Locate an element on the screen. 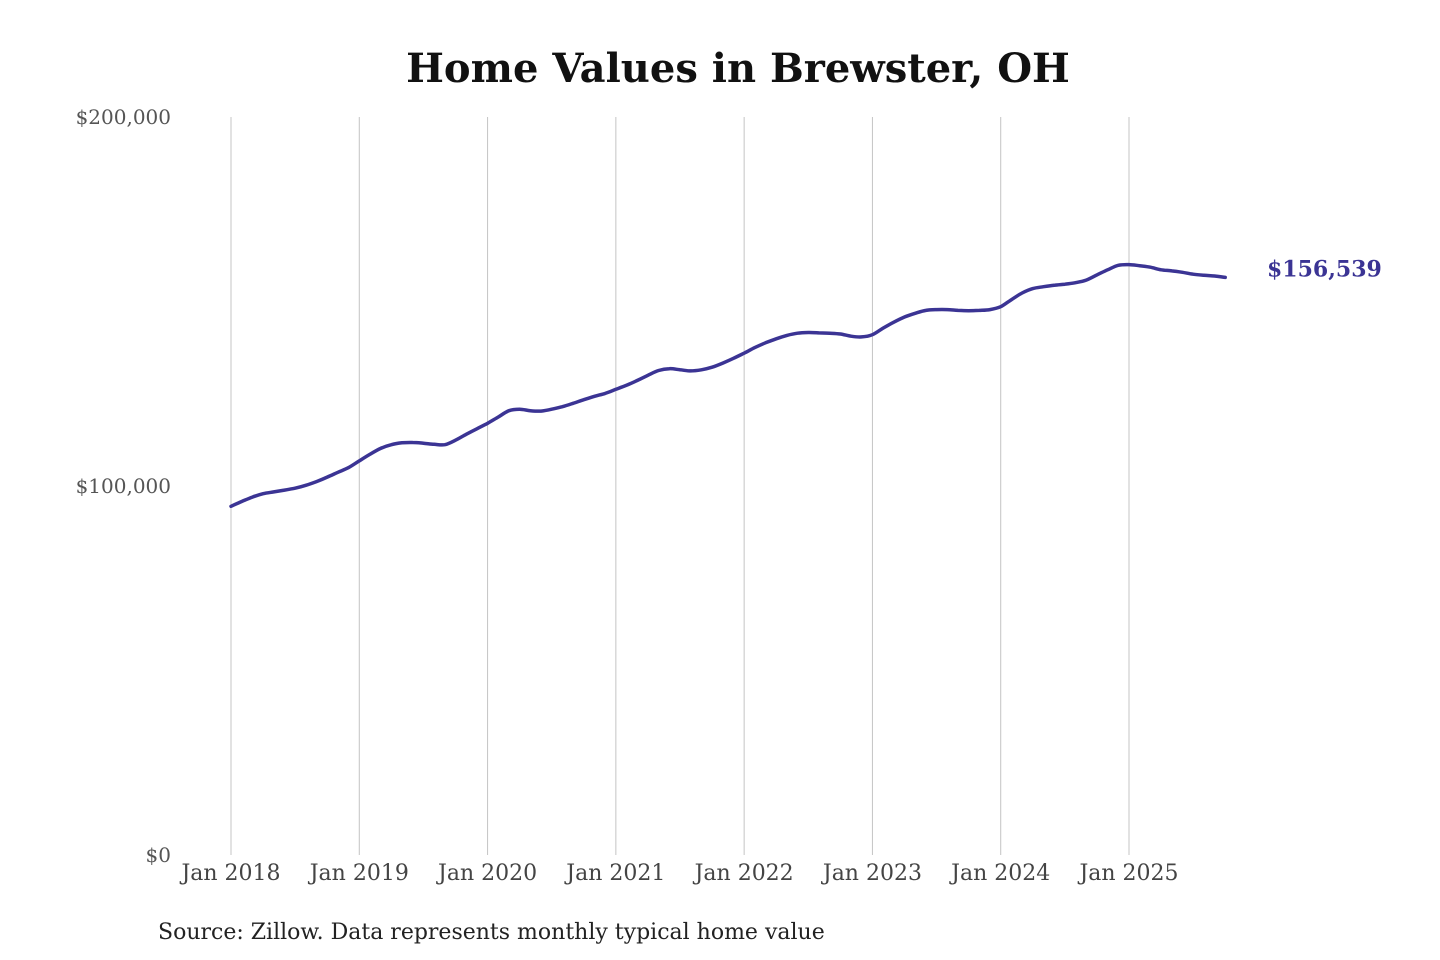  end-value-label: $156,539 is located at coordinates (1324, 269).